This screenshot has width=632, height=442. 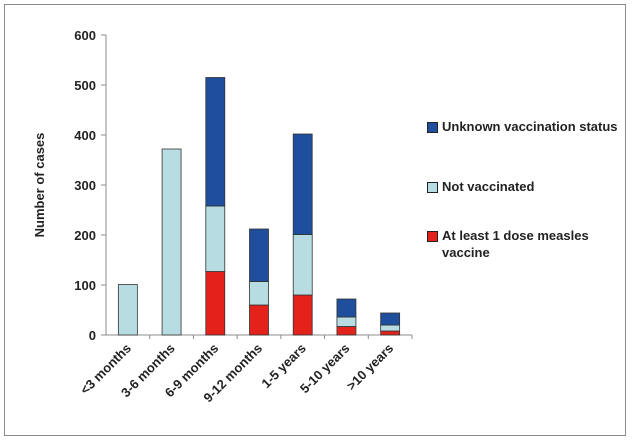 I want to click on legend-label-not-vaccinated: Not vaccinated, so click(x=488, y=186).